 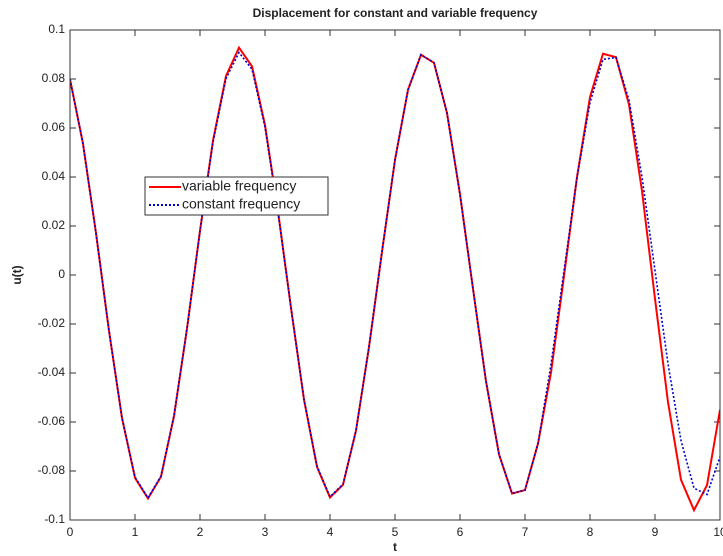 What do you see at coordinates (54, 127) in the screenshot?
I see `y-tick-label: 0.06` at bounding box center [54, 127].